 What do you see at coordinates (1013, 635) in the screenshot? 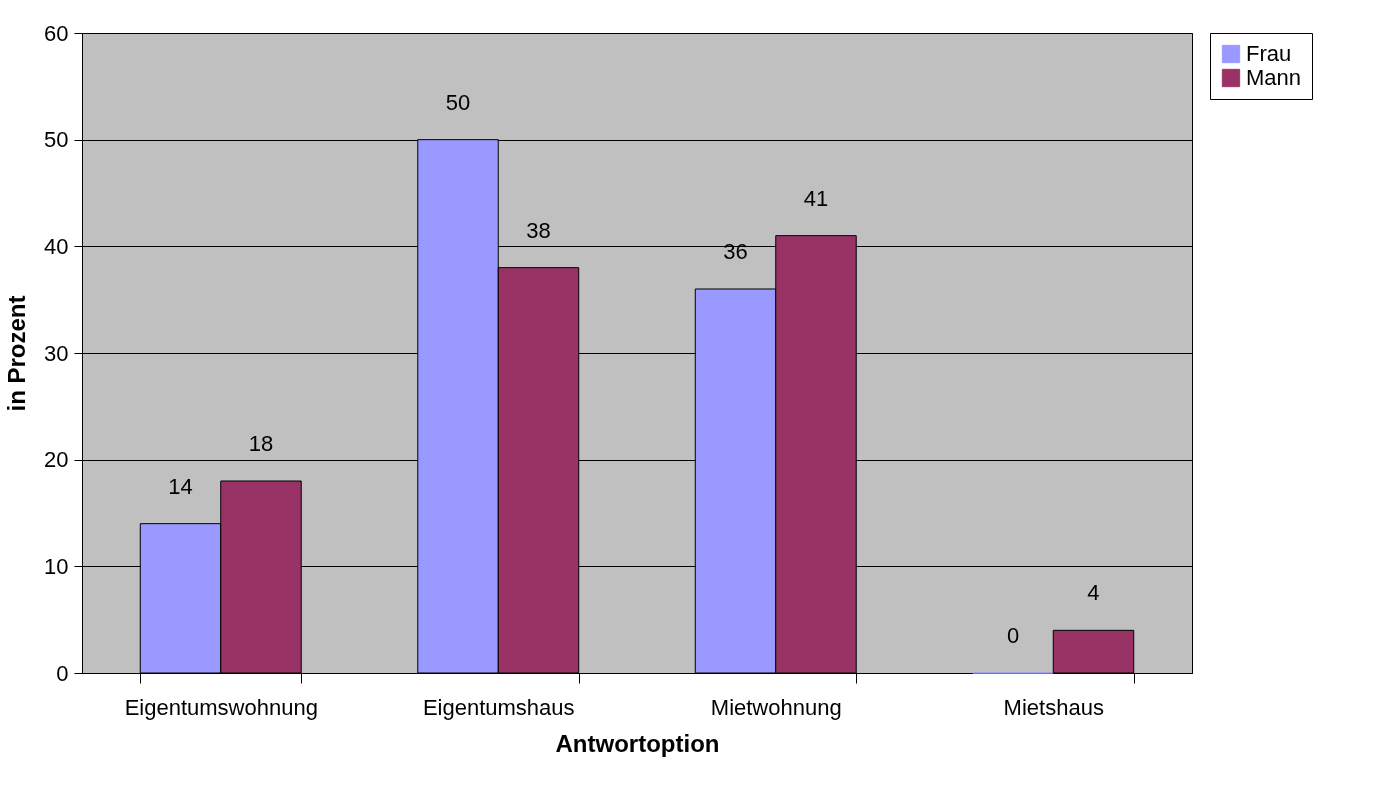
I see `data-label: 0` at bounding box center [1013, 635].